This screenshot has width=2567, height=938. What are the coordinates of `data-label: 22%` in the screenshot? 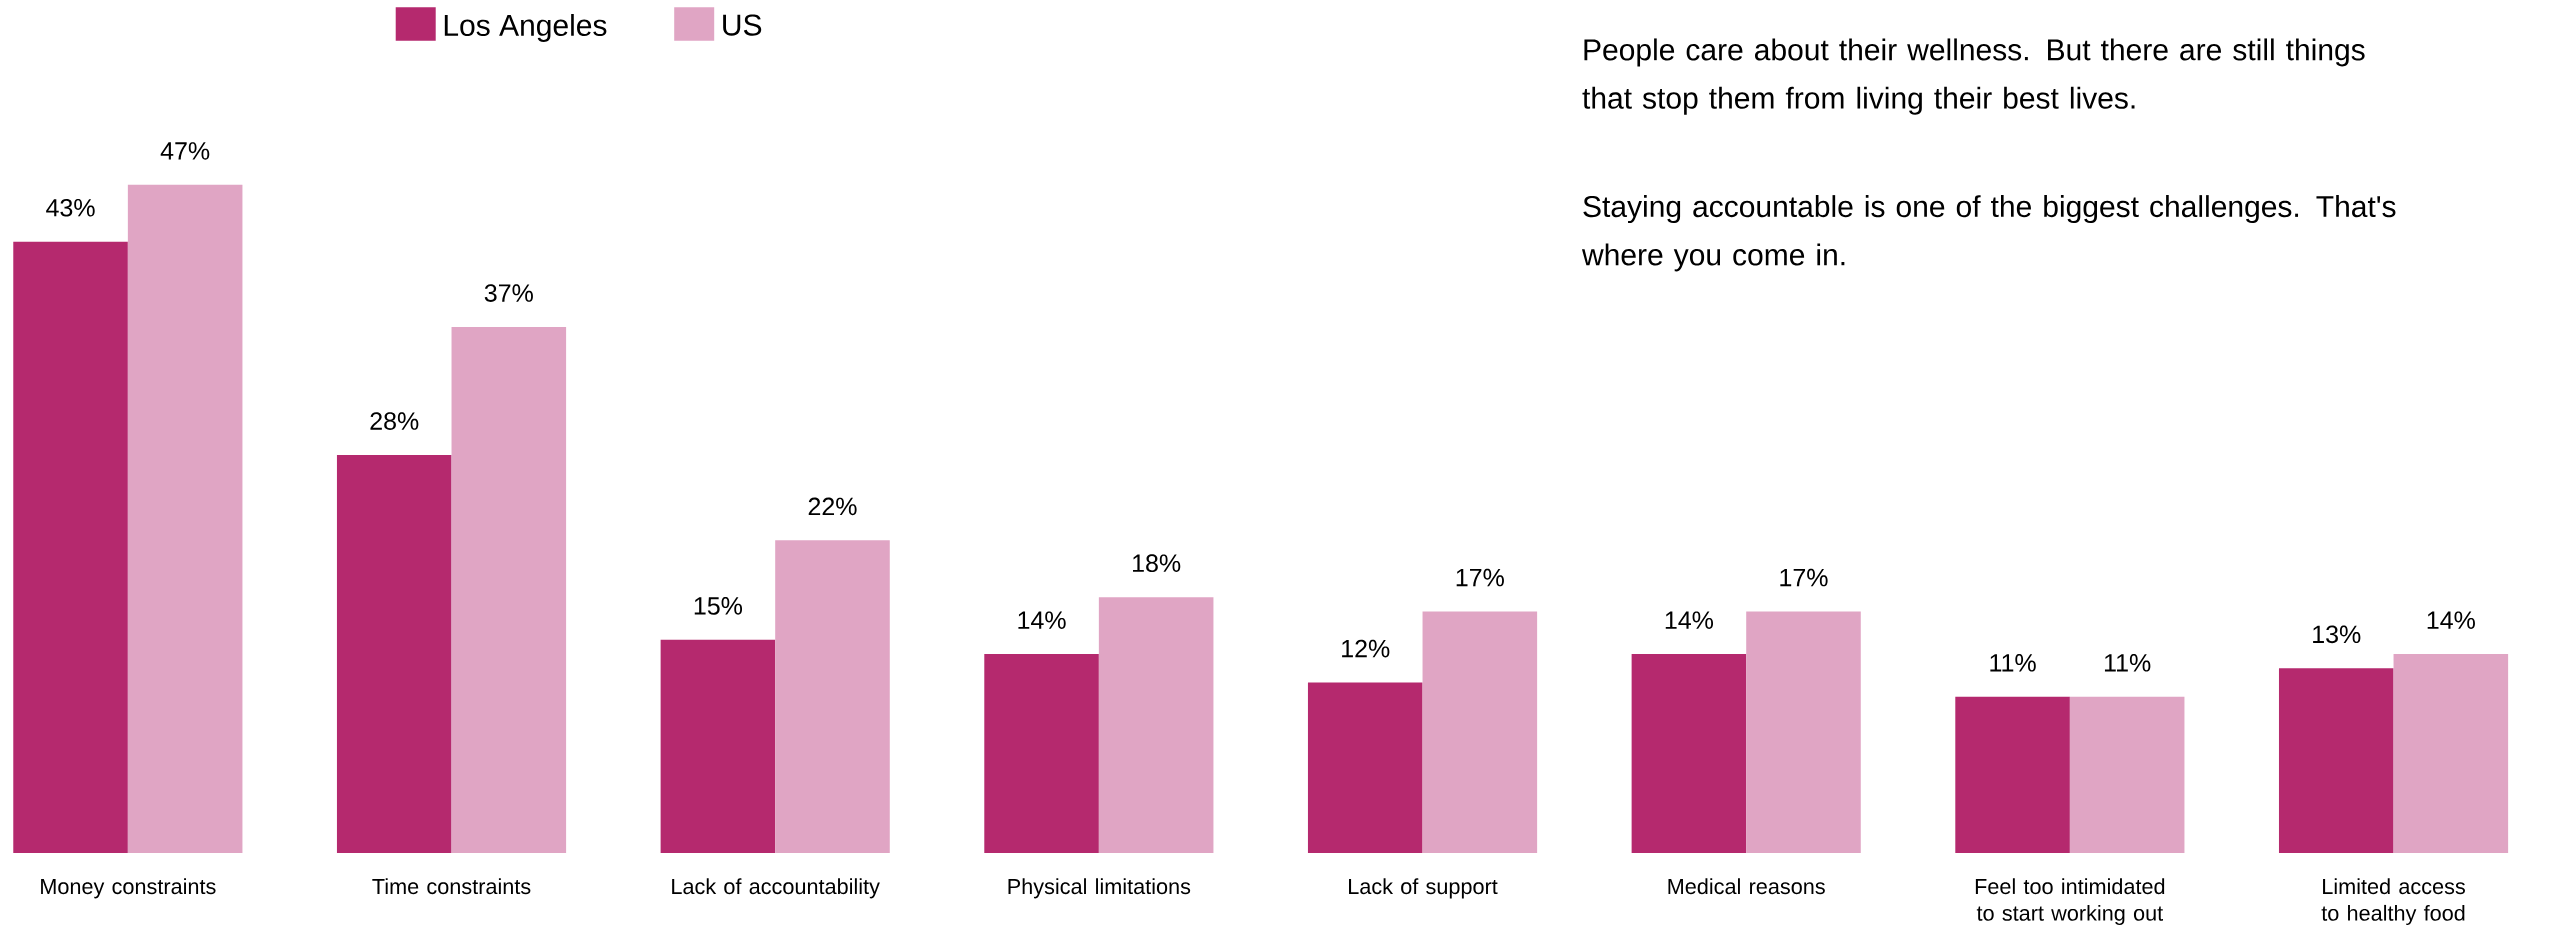 It's located at (832, 506).